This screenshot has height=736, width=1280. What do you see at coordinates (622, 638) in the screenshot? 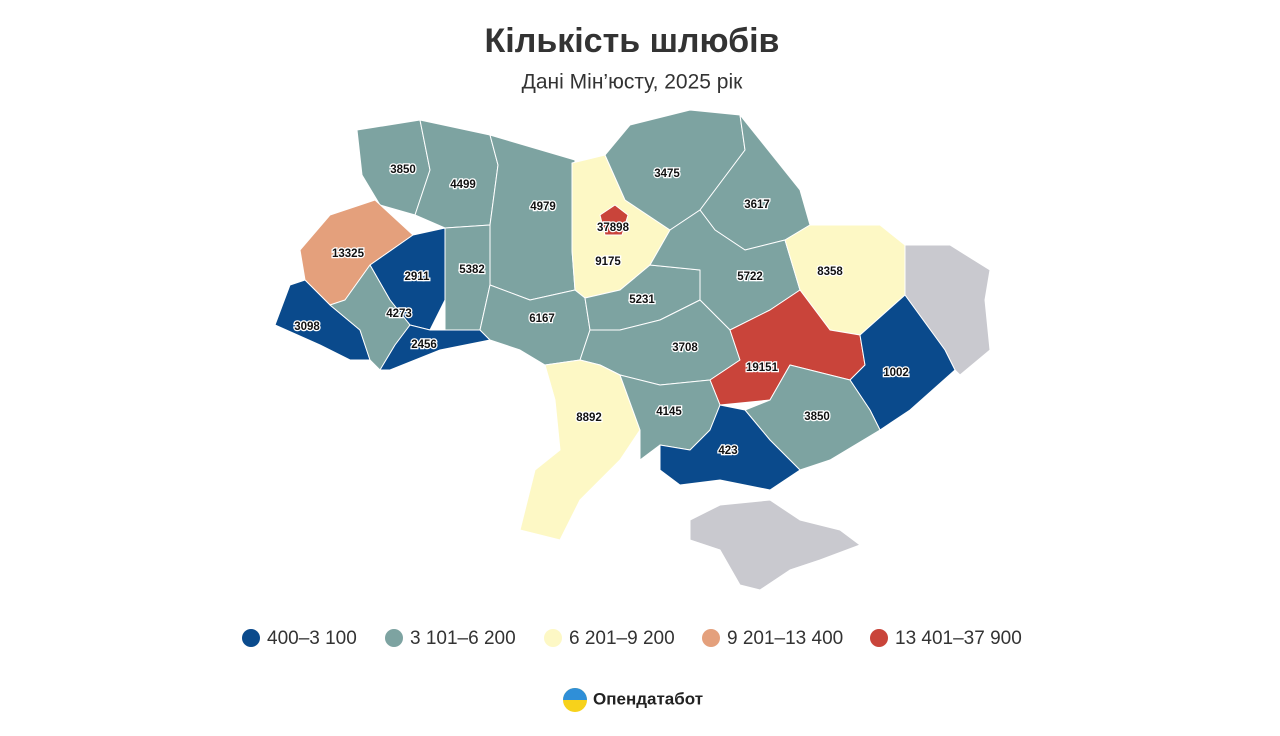
I see `legend-label: 6 201–9 200` at bounding box center [622, 638].